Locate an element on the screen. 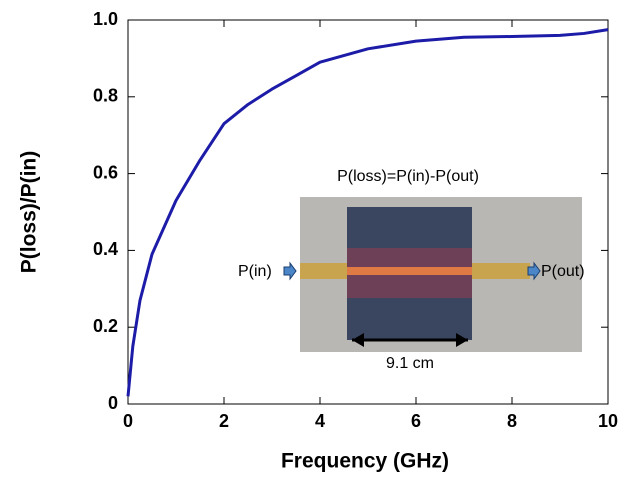 The image size is (624, 482). connector-left is located at coordinates (323, 271).